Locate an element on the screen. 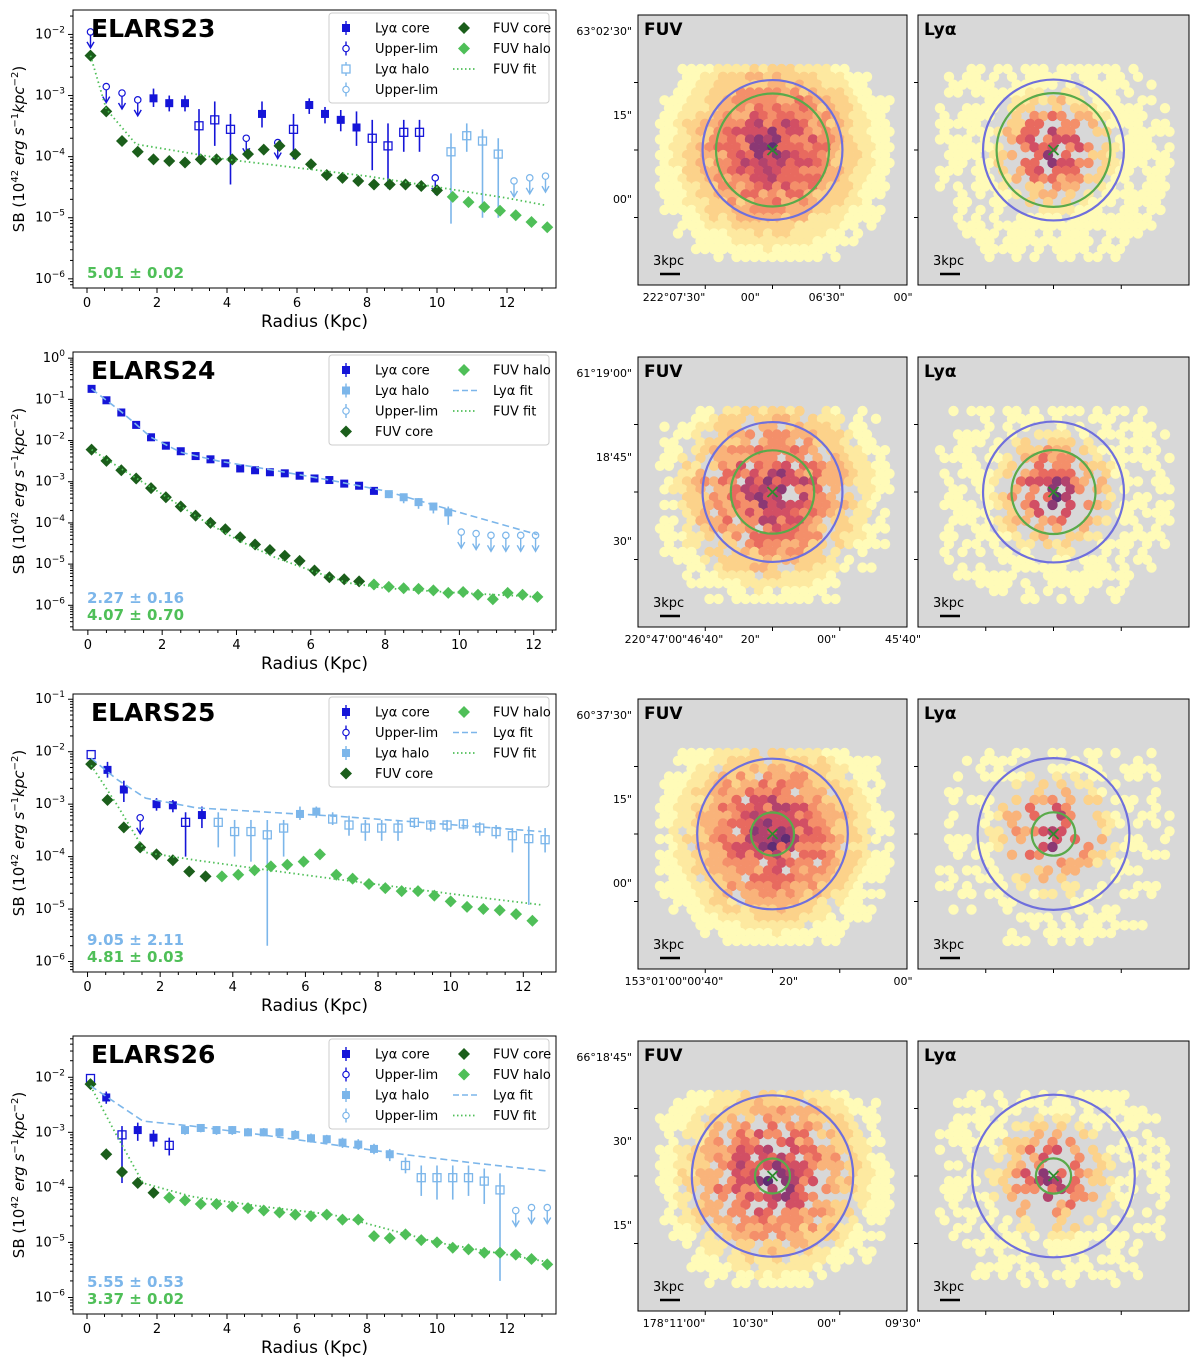 This screenshot has width=1200, height=1370. x-axis-label: Radius (Kpc) is located at coordinates (314, 1348).